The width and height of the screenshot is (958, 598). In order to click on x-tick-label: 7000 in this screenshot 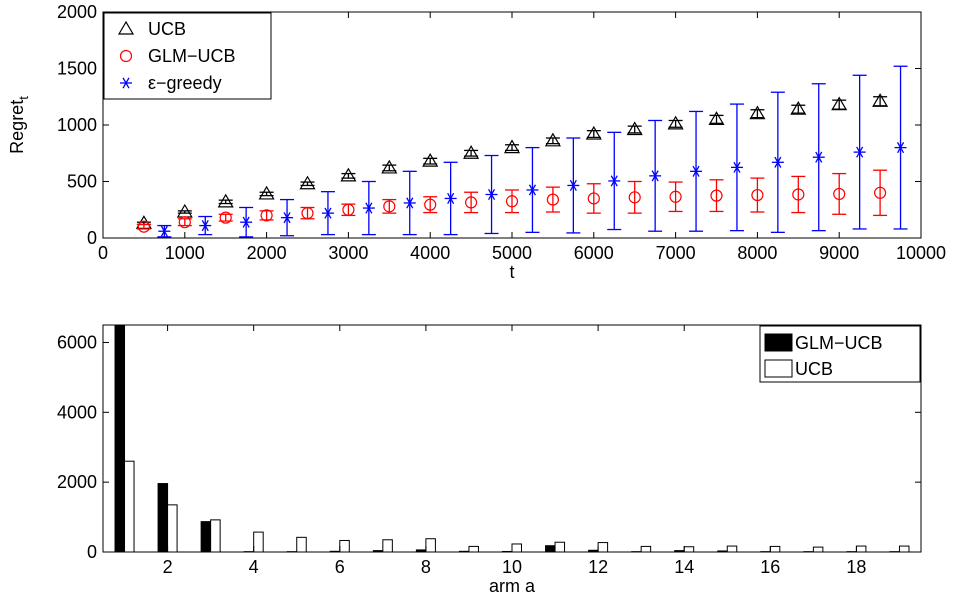, I will do `click(676, 253)`.